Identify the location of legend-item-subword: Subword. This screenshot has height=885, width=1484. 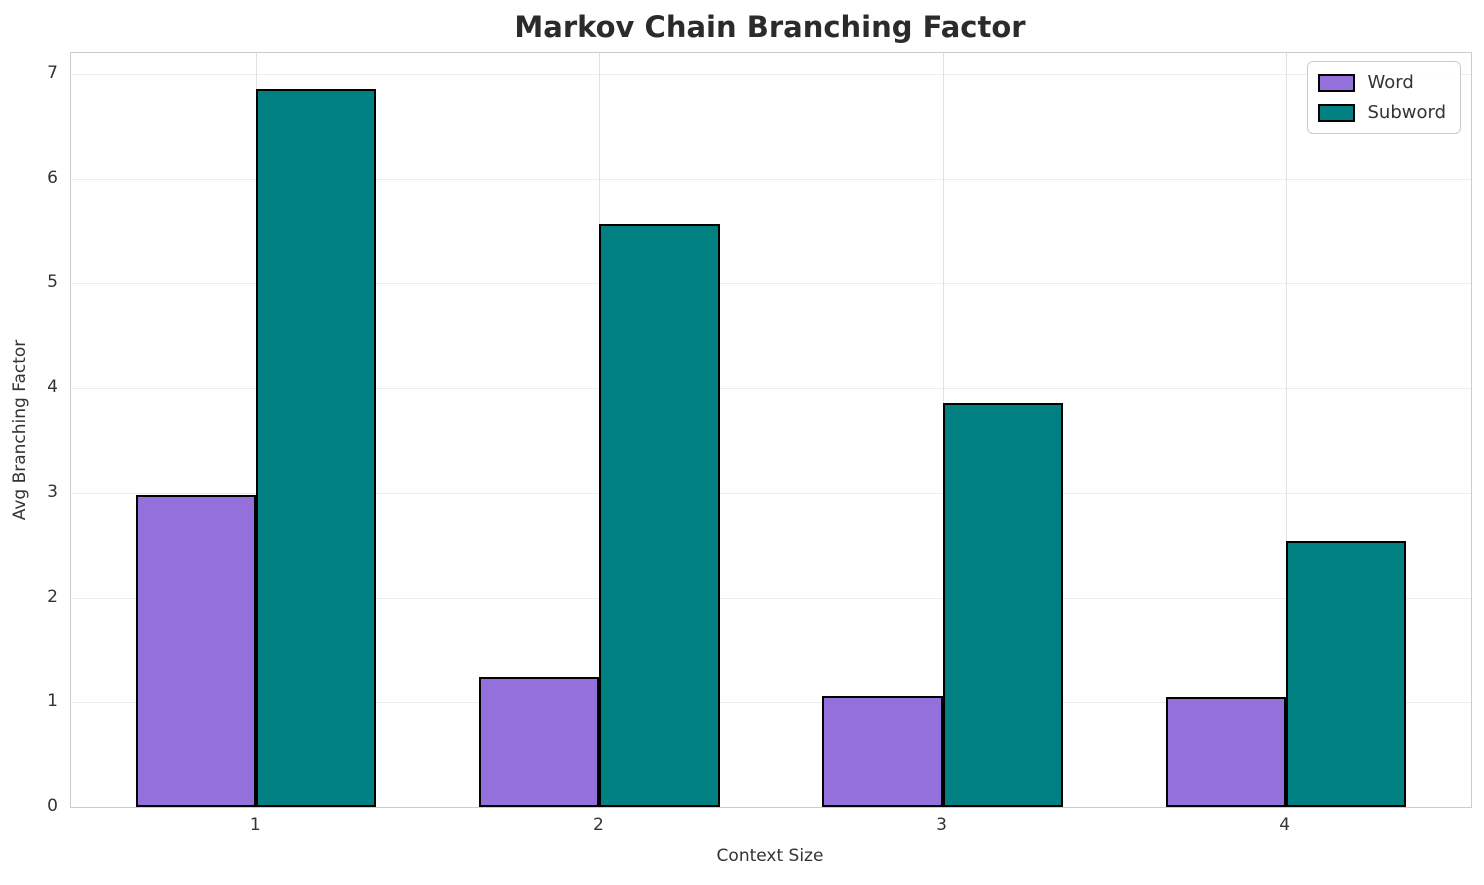
(1382, 112).